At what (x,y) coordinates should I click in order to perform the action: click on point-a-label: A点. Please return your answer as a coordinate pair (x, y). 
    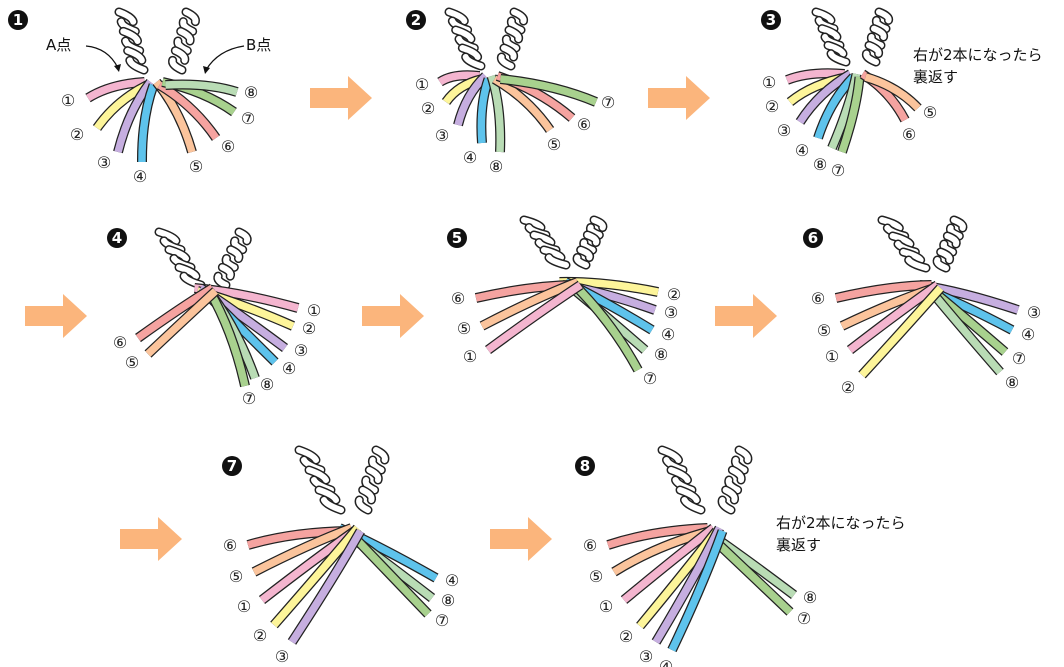
    Looking at the image, I should click on (58, 45).